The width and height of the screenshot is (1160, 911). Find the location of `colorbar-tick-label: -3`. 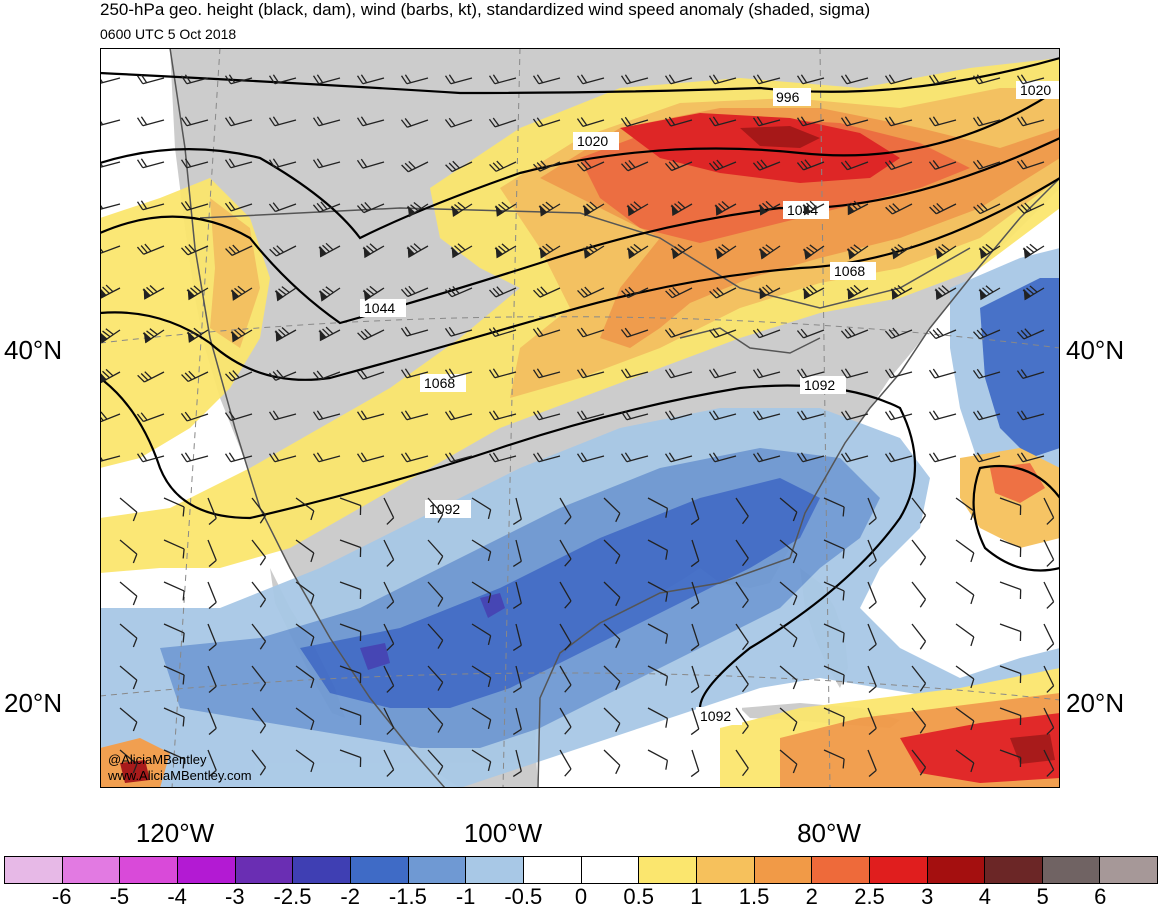

colorbar-tick-label: -3 is located at coordinates (235, 896).